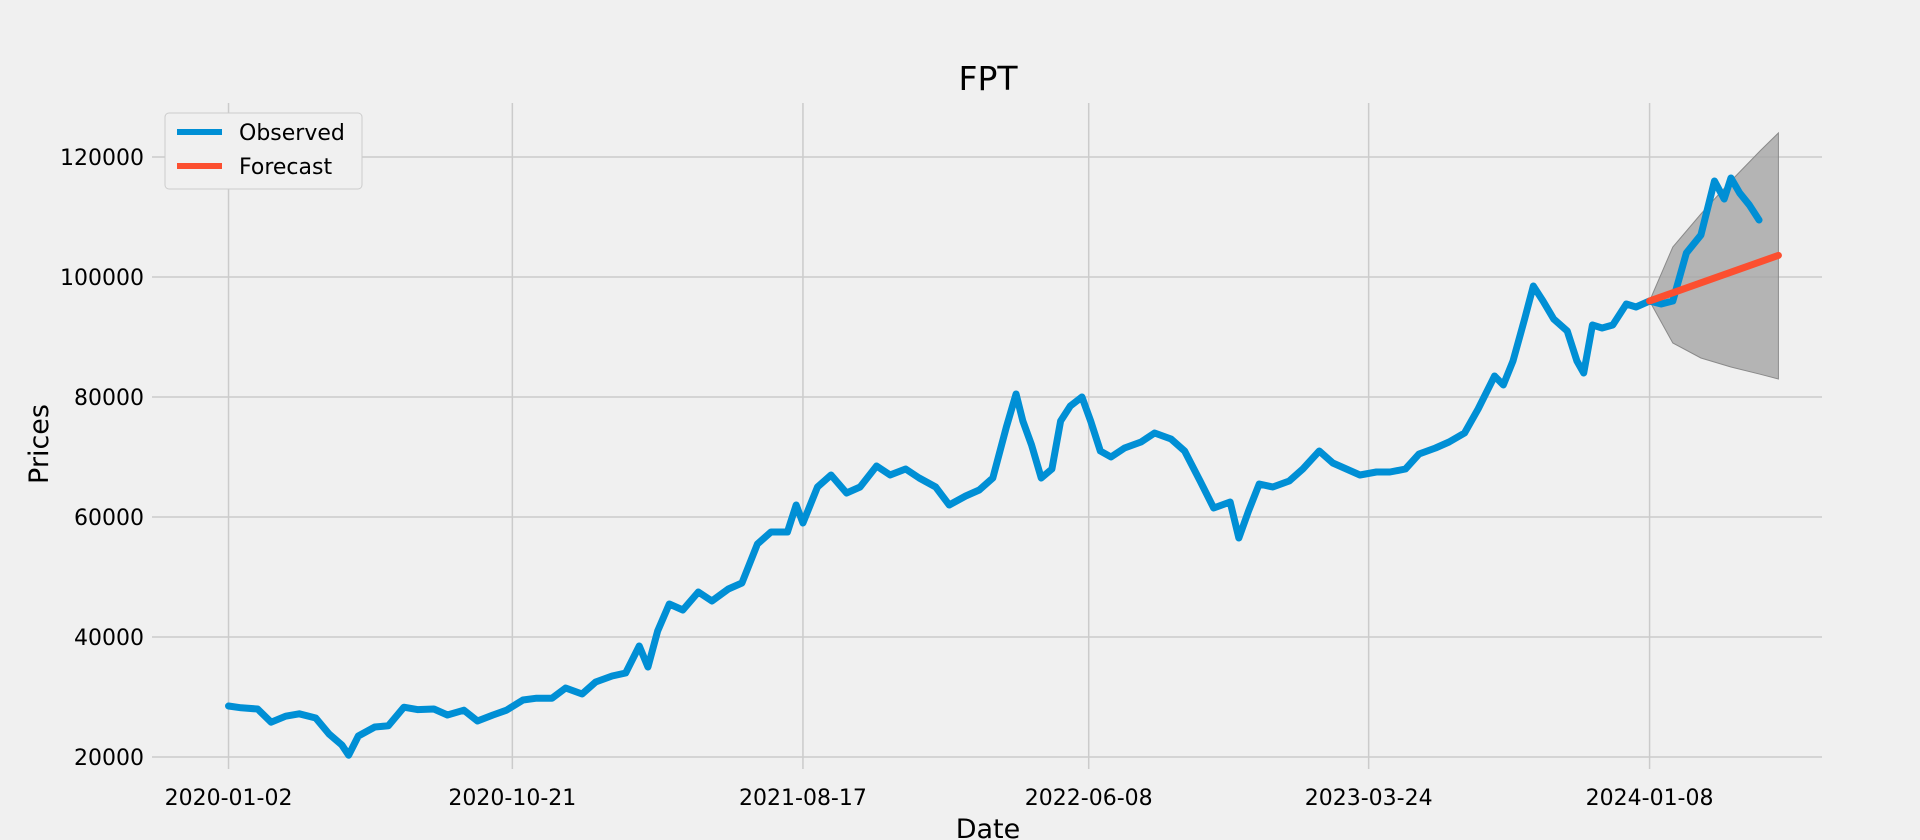  What do you see at coordinates (803, 798) in the screenshot?
I see `x-tick-label: 2021-08-17` at bounding box center [803, 798].